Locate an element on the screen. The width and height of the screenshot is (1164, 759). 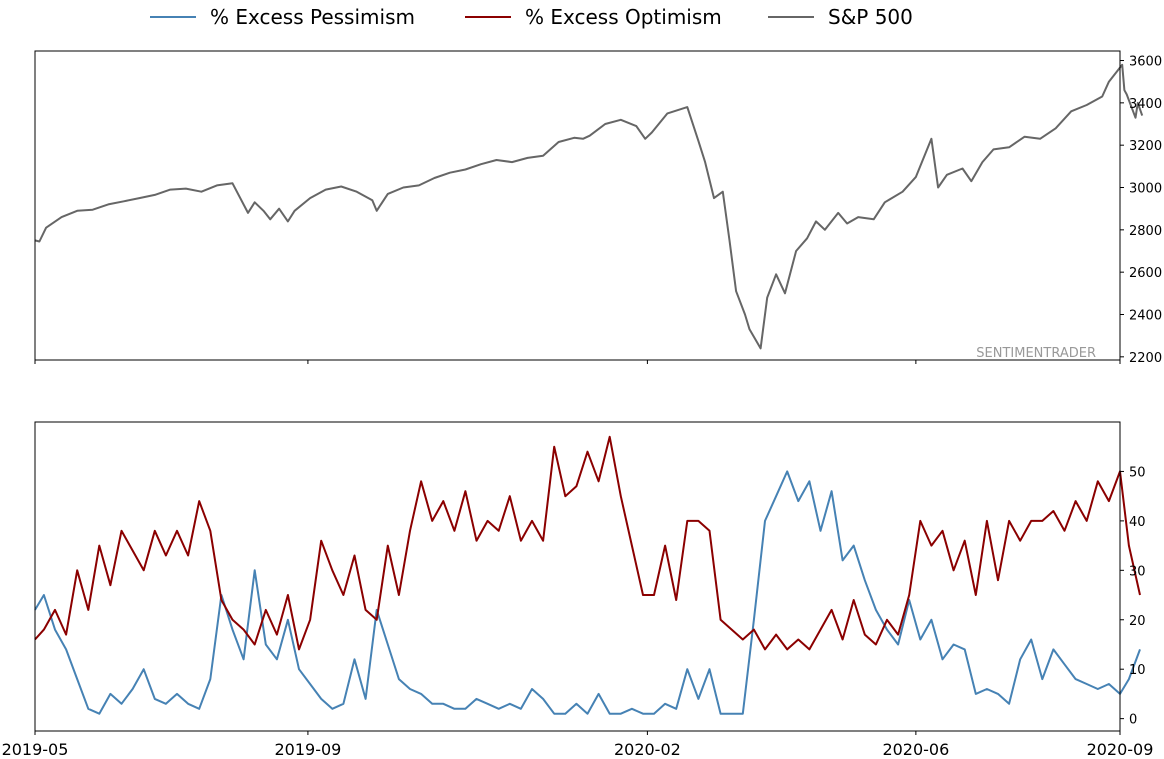
sentiment-xtick-label: 2020-02 is located at coordinates (647, 749).